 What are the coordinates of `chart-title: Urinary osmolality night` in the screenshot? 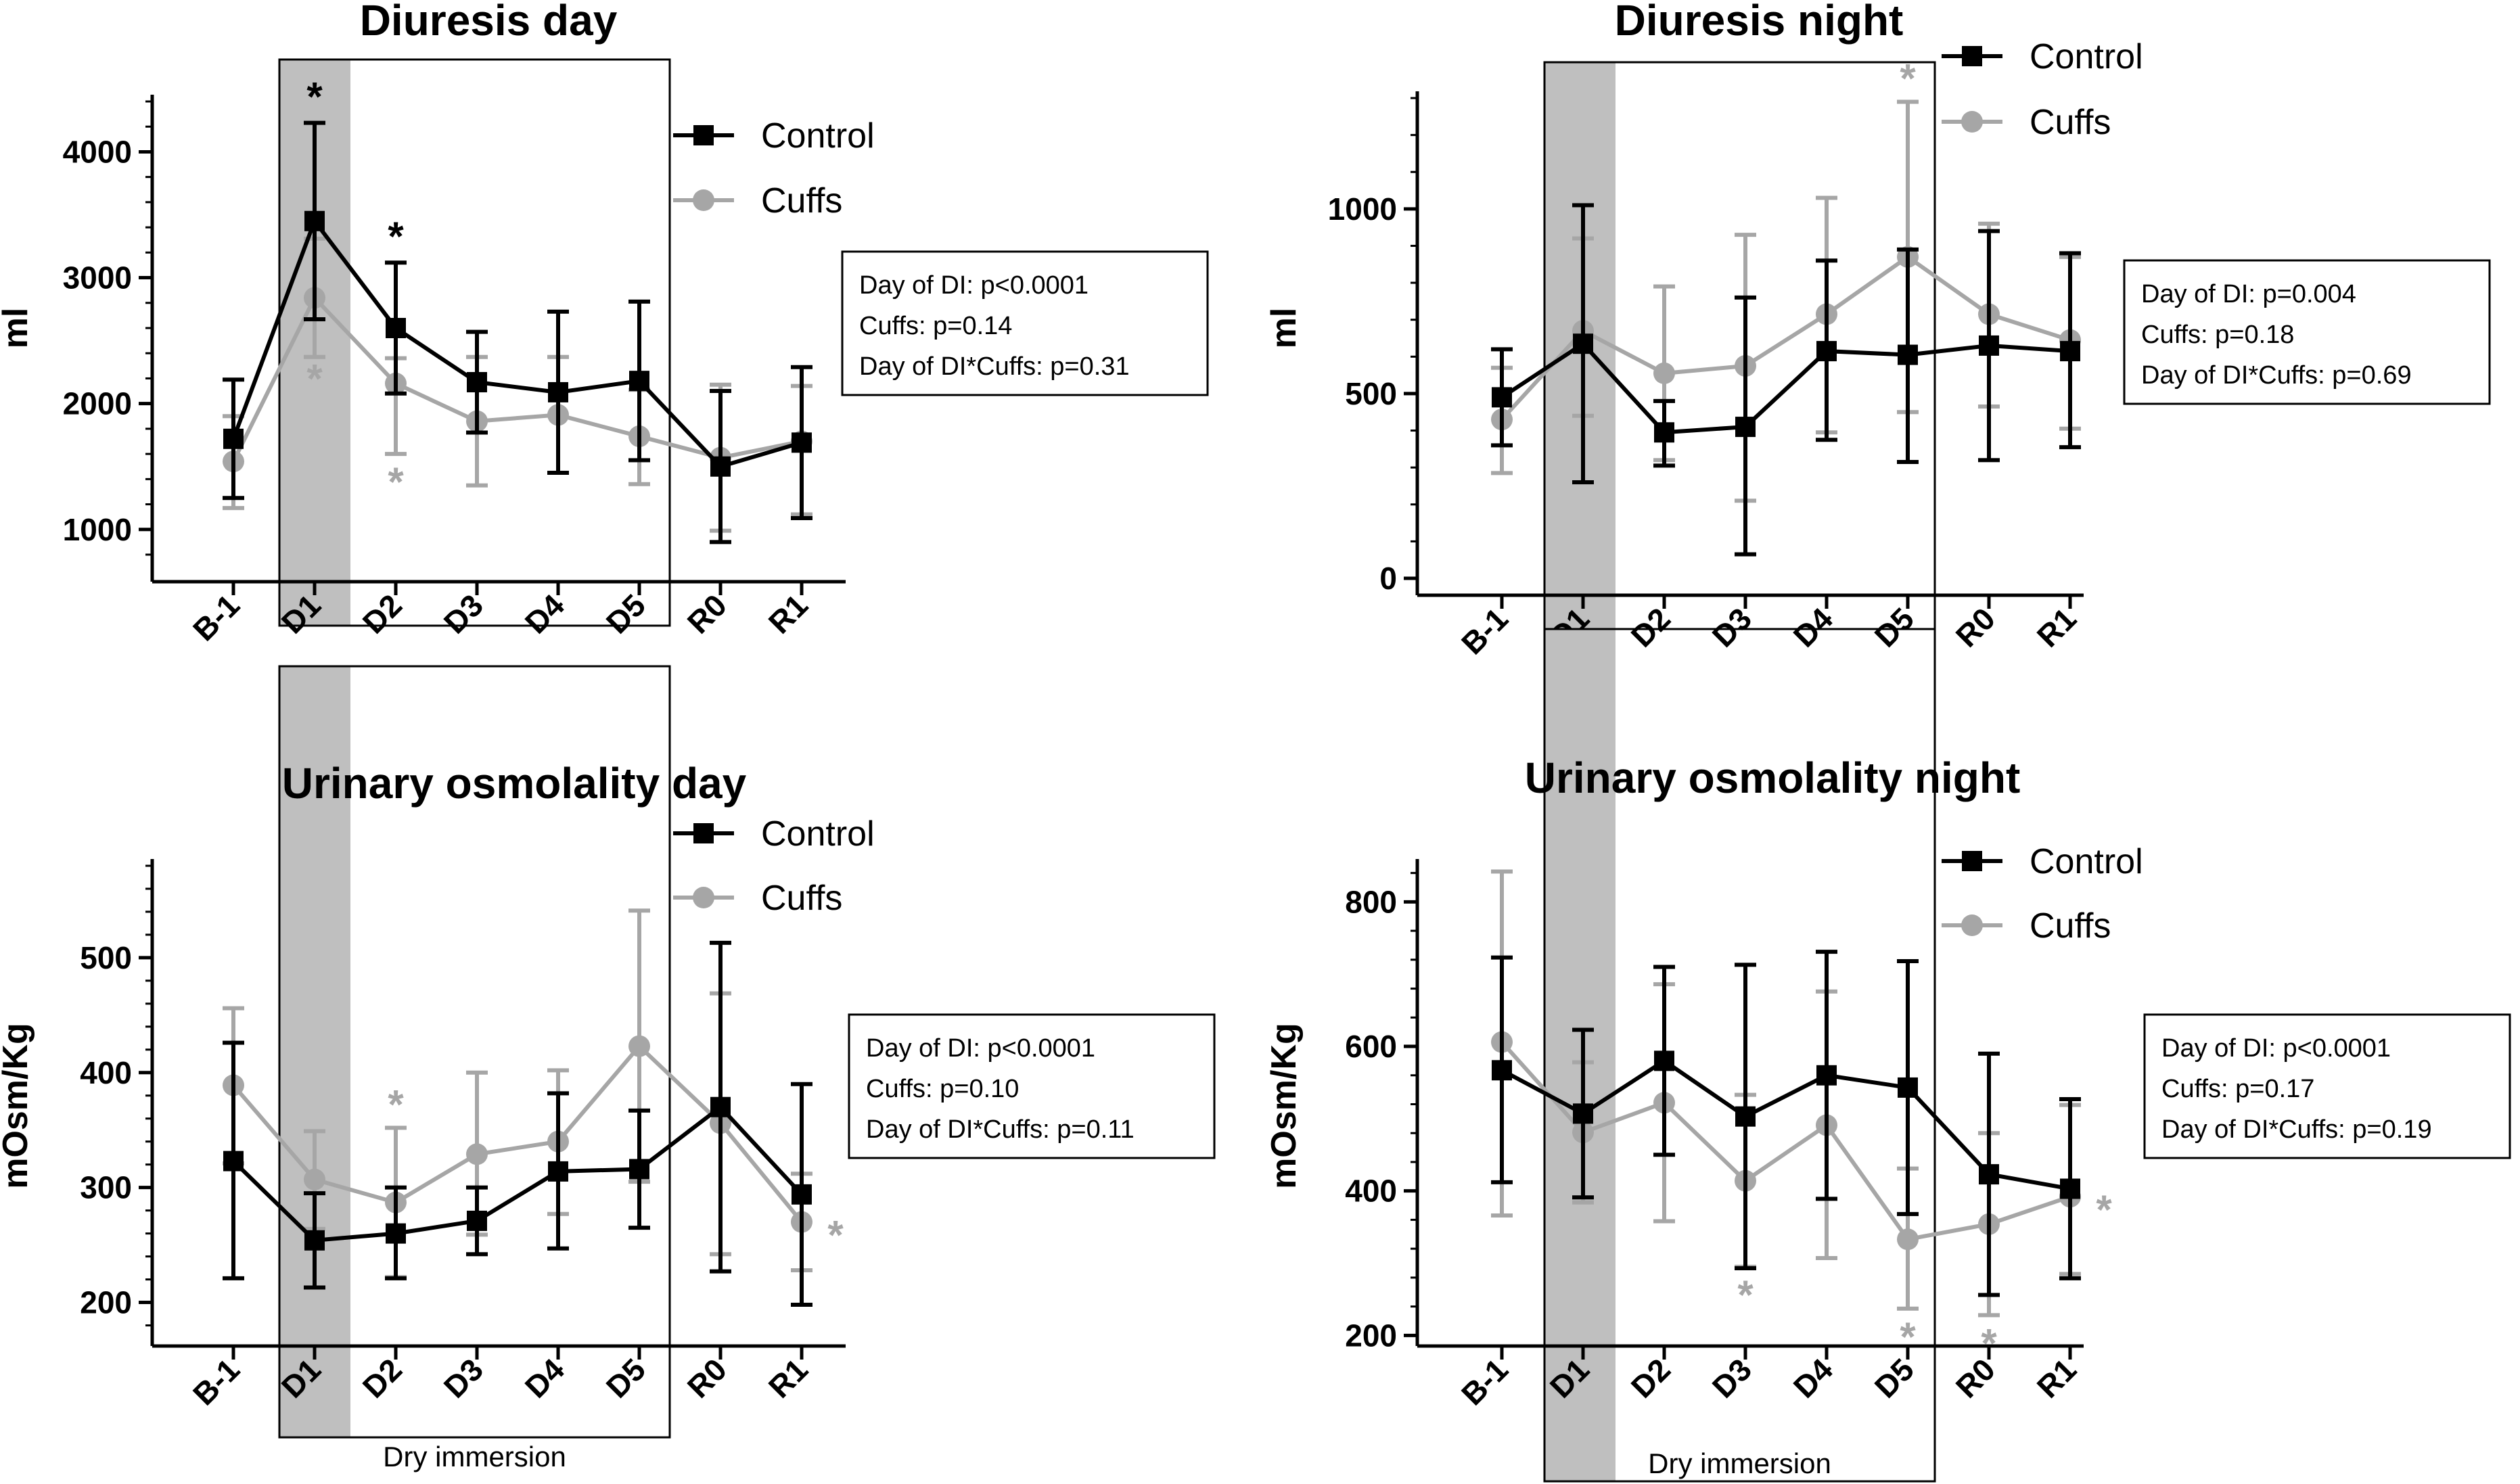 It's located at (1773, 778).